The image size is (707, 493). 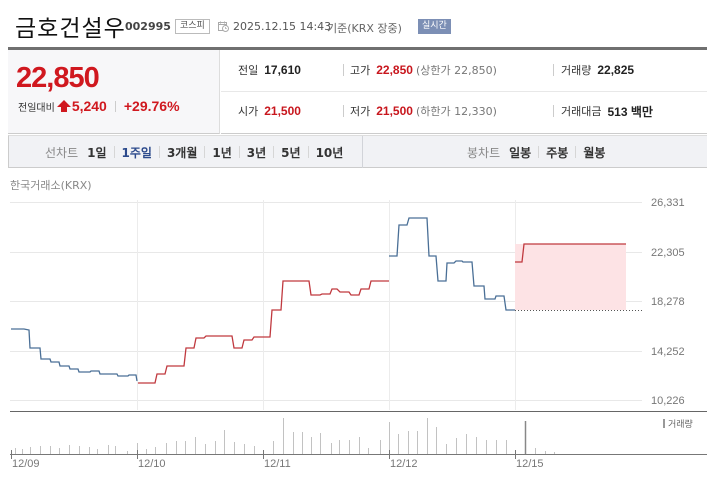 What do you see at coordinates (360, 70) in the screenshot?
I see `stat-label: 고가` at bounding box center [360, 70].